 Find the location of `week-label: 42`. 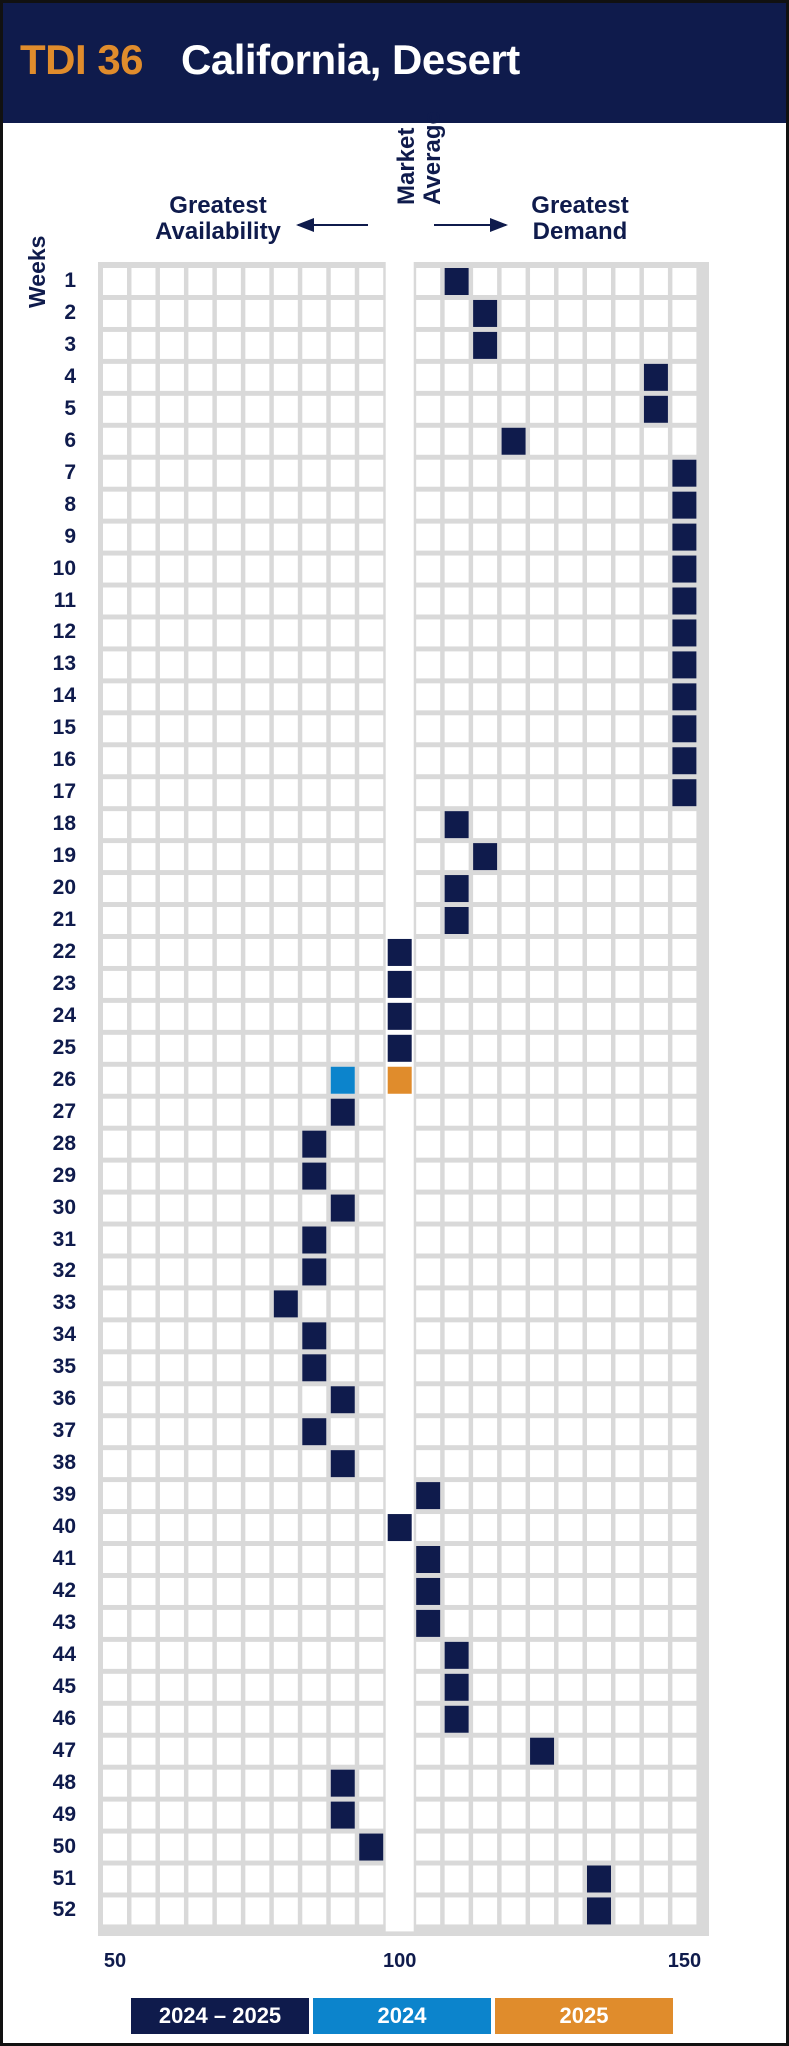

week-label: 42 is located at coordinates (64, 1590).